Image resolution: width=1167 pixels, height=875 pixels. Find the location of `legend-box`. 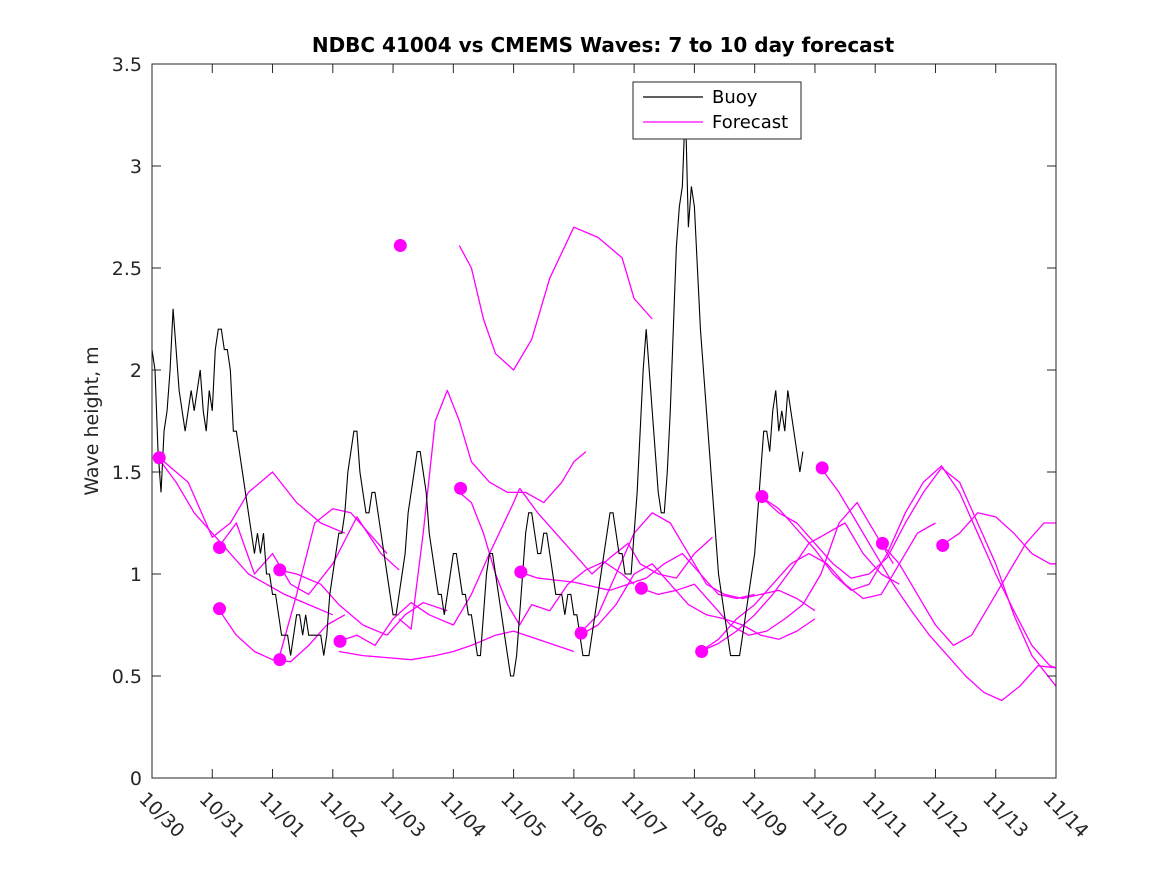

legend-box is located at coordinates (717, 110).